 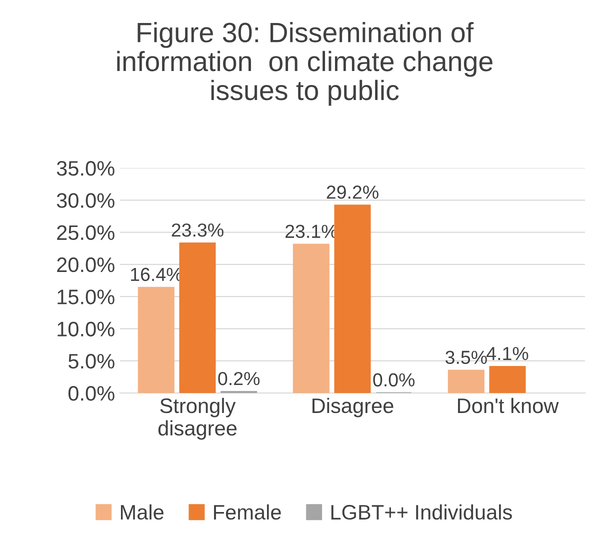 I want to click on y-tick-label: 10.0%, so click(x=86, y=329).